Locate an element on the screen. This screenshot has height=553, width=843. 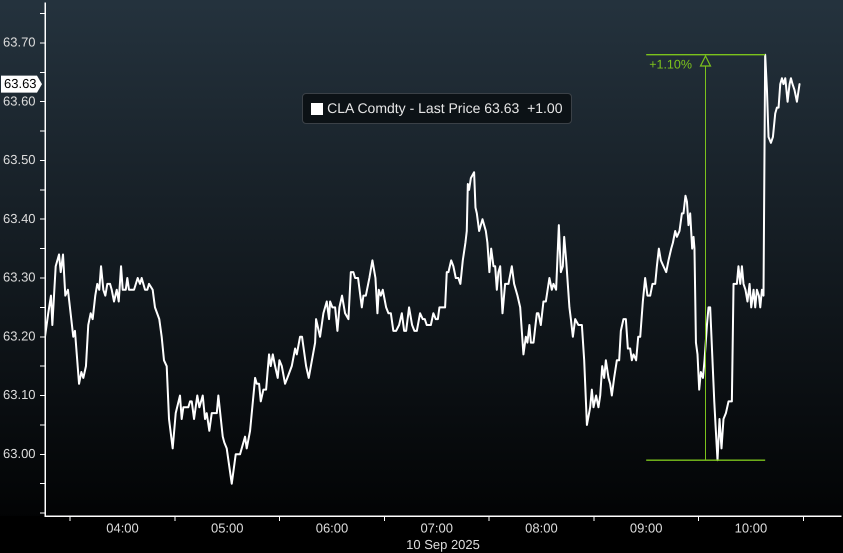
y-tick-label: 63.00 is located at coordinates (19, 453).